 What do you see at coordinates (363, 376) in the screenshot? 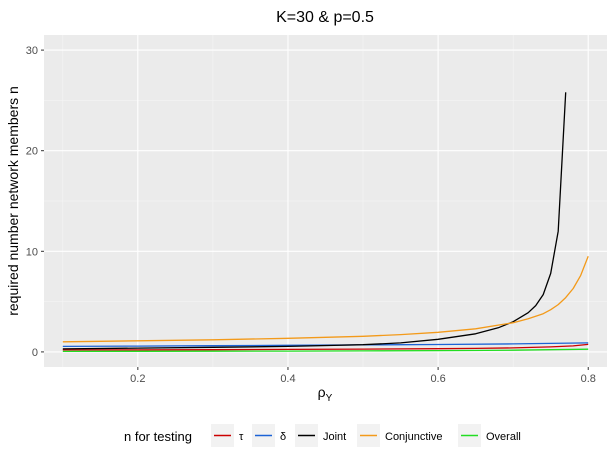
I see `x-axis: 0.2 0.4 0.6 0.8` at bounding box center [363, 376].